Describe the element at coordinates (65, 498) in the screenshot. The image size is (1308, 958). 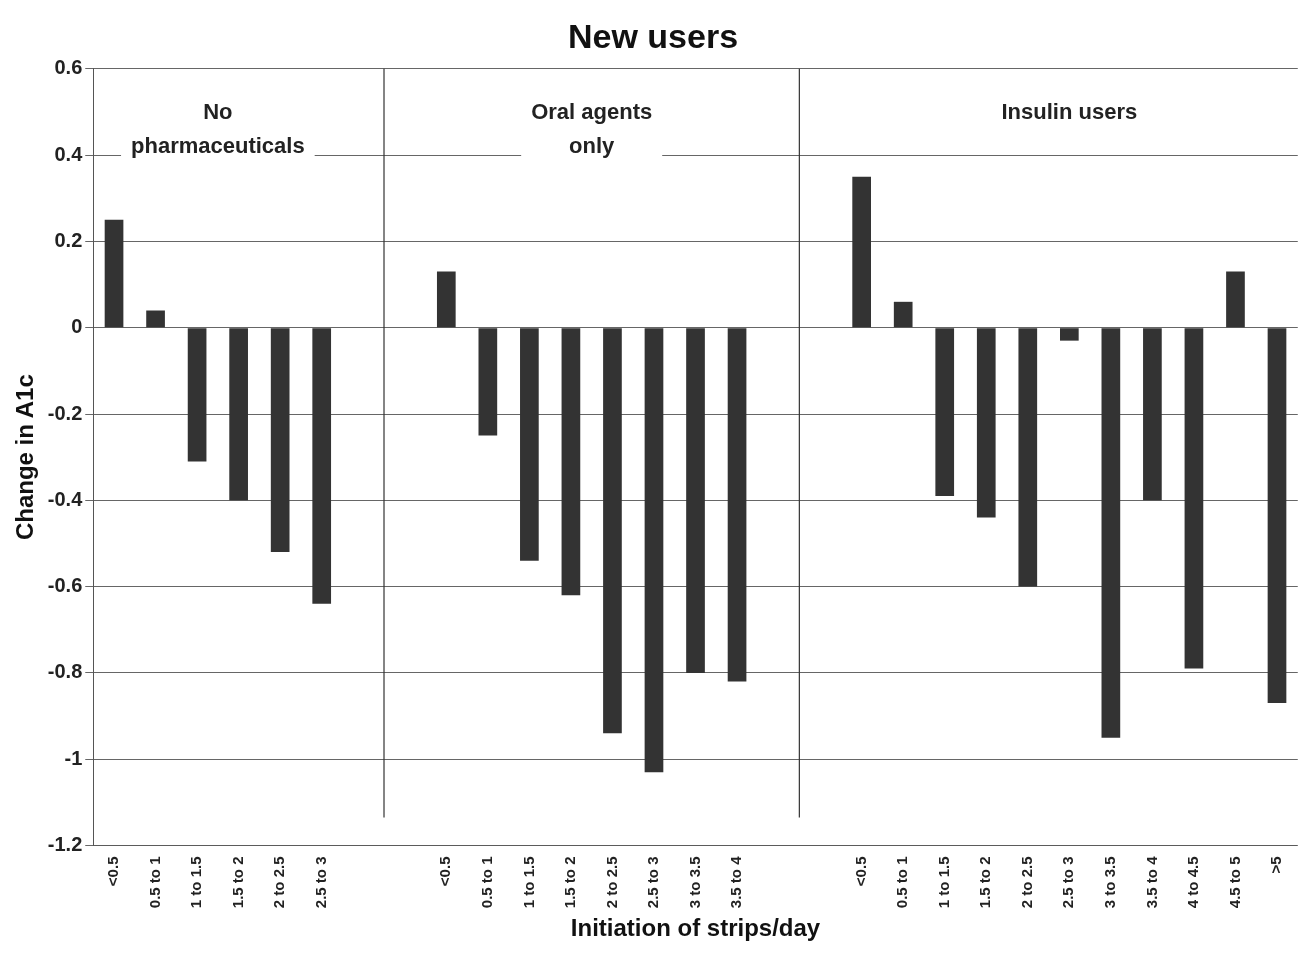
I see `y-tick-label: -0.4` at that location.